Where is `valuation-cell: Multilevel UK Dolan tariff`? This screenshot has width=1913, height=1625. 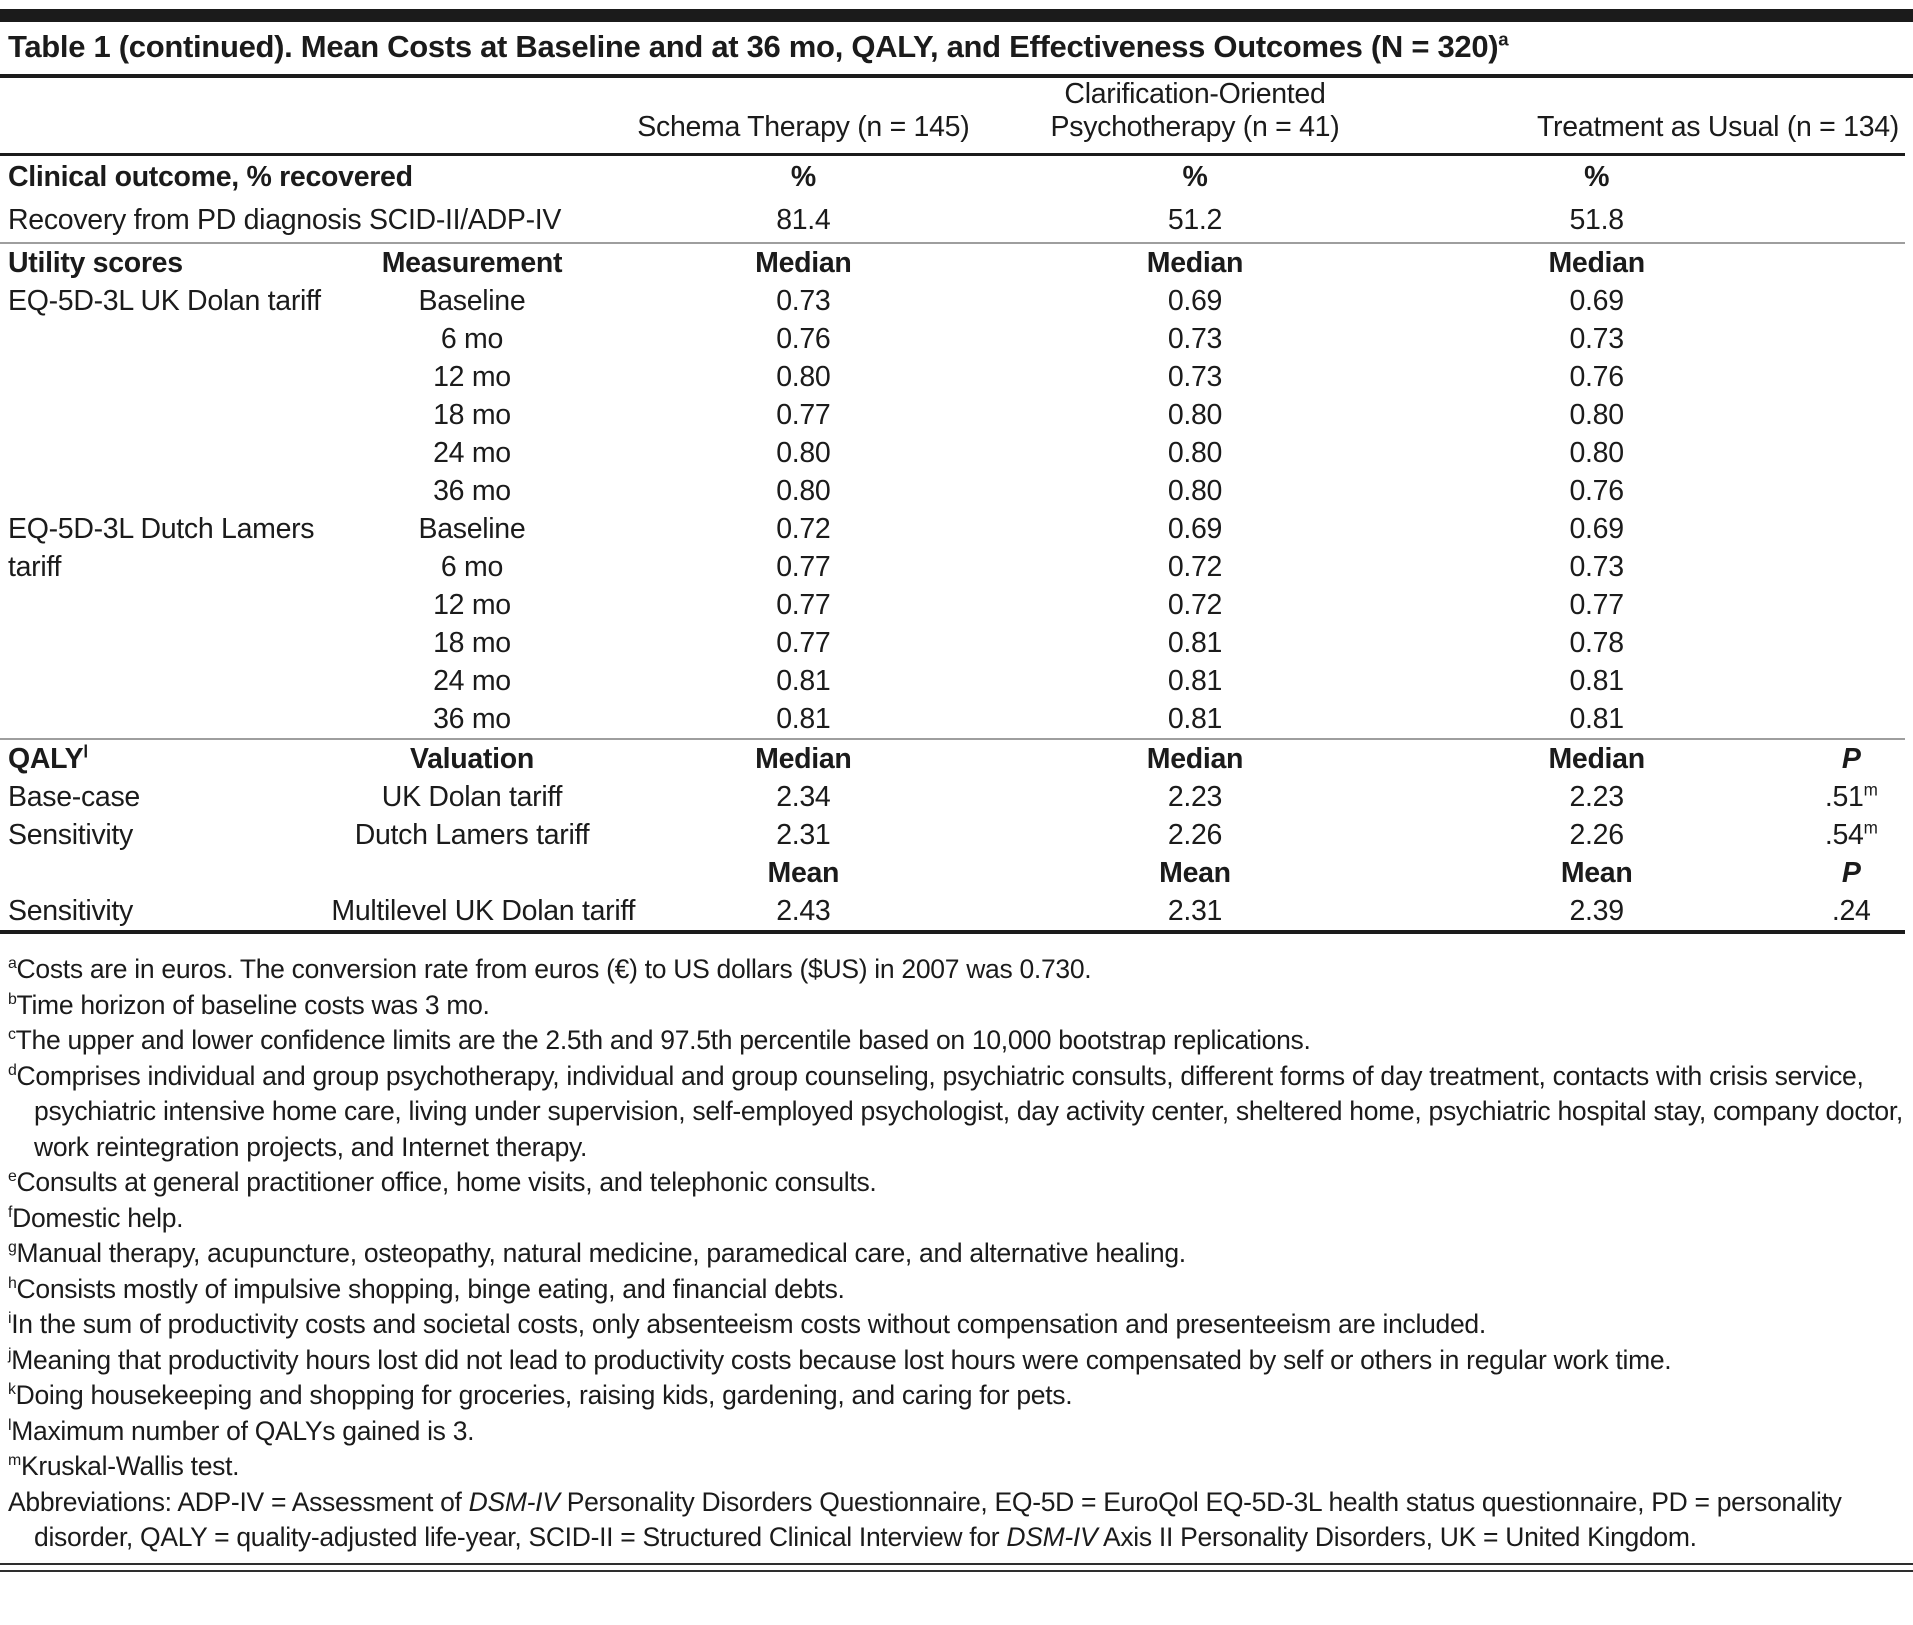
valuation-cell: Multilevel UK Dolan tariff is located at coordinates (483, 913).